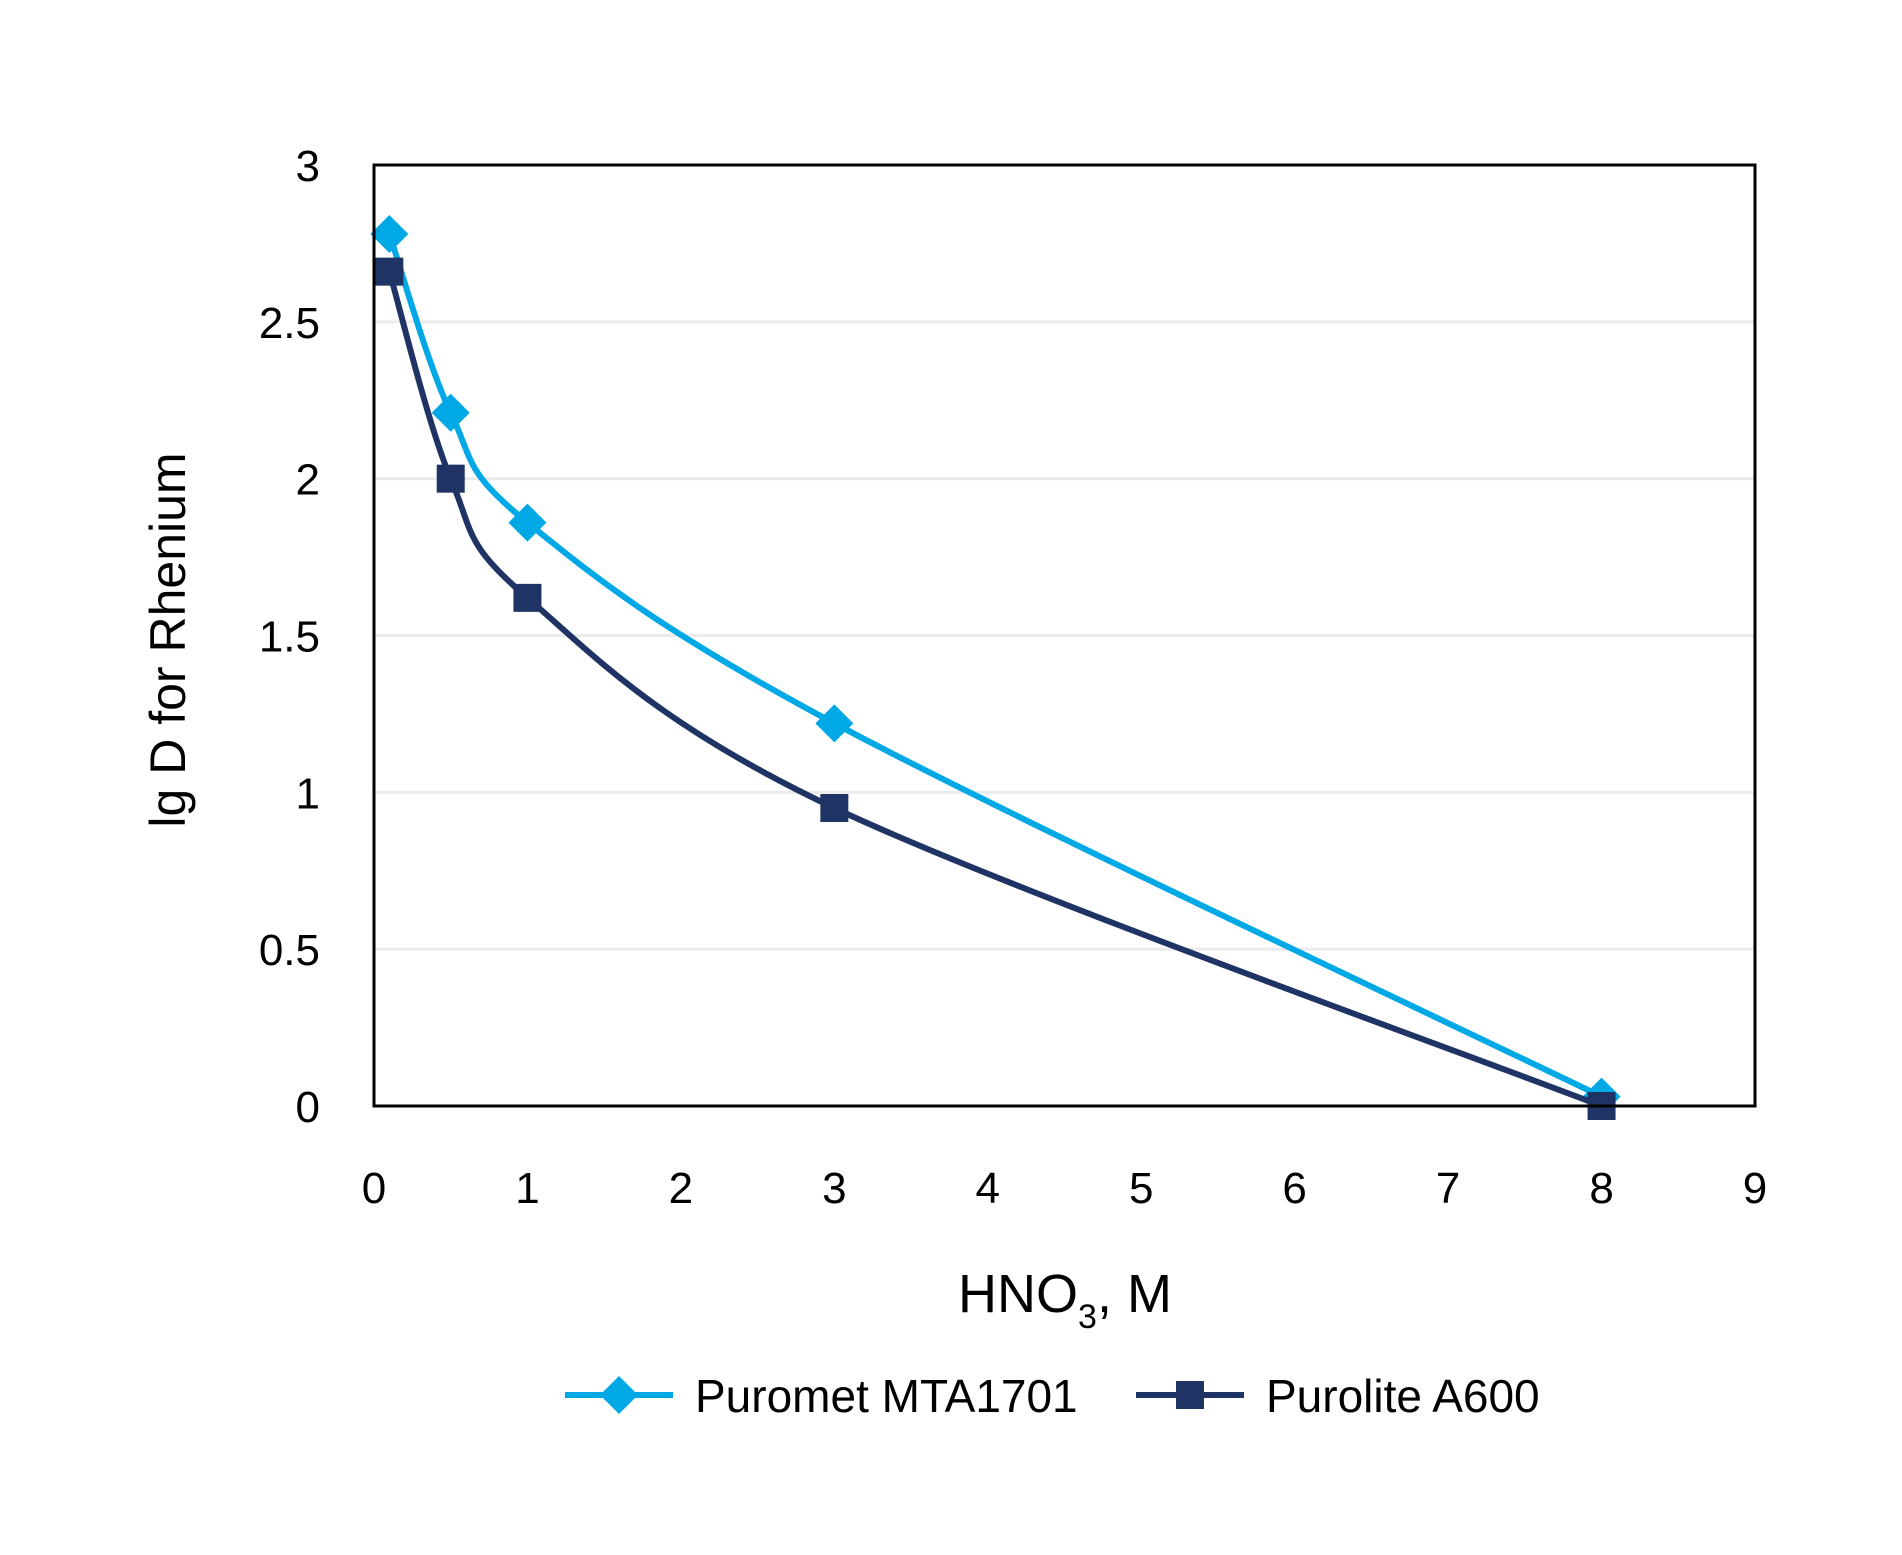  I want to click on x-axis-label-subscript: 3, so click(1087, 1317).